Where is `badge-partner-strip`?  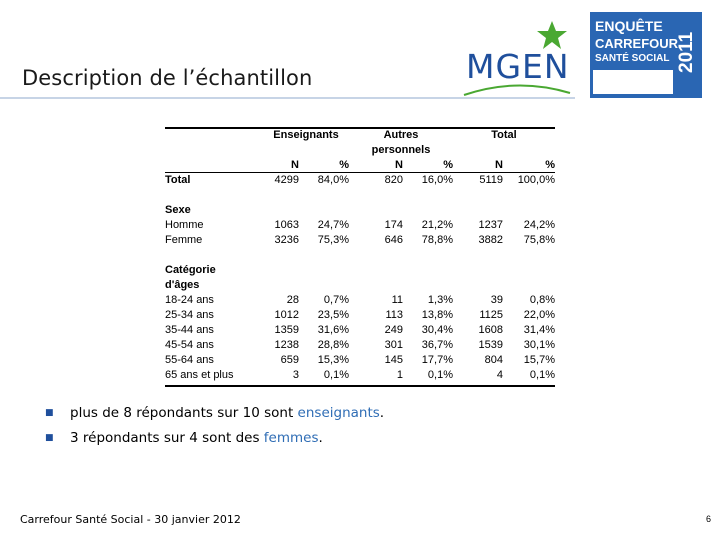
badge-partner-strip is located at coordinates (633, 82).